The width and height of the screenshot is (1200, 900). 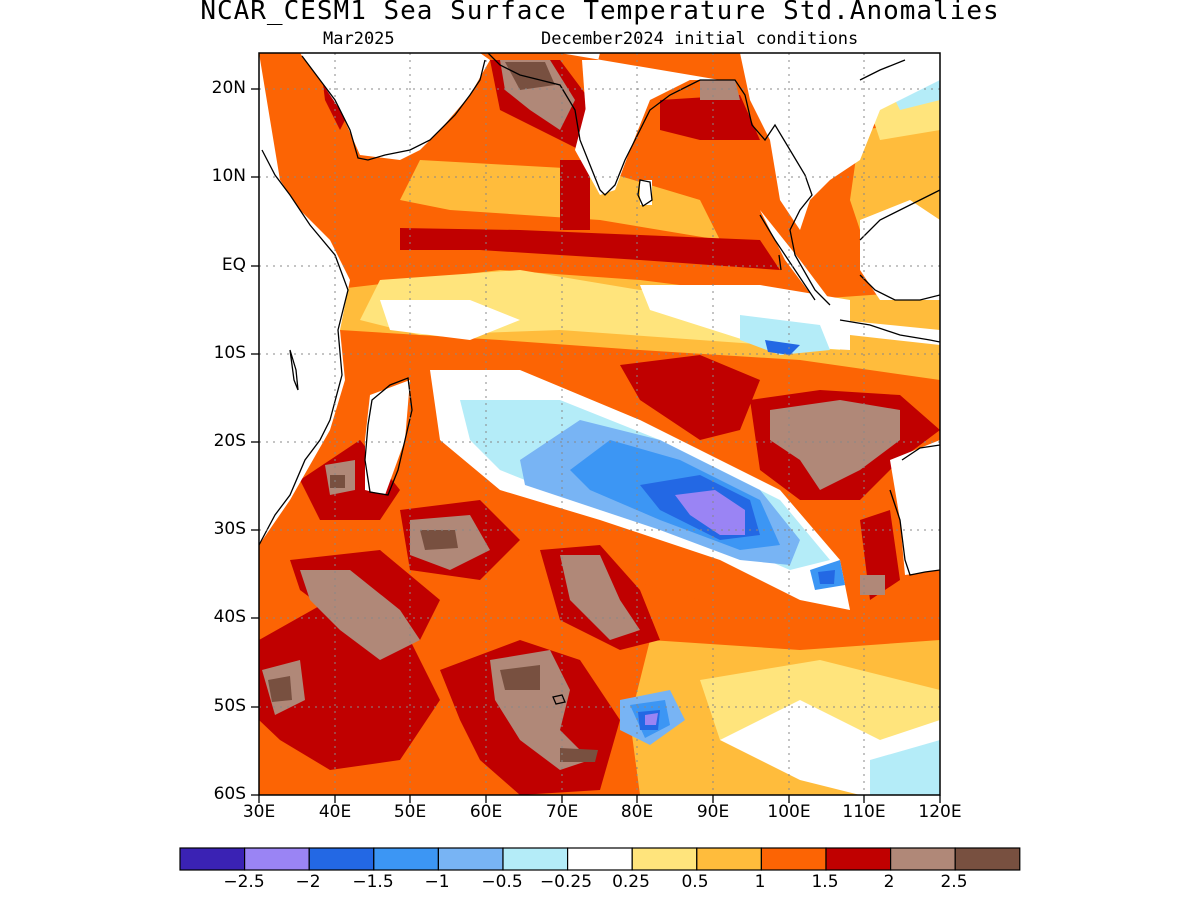 What do you see at coordinates (229, 617) in the screenshot?
I see `lat-label-40s: 40S` at bounding box center [229, 617].